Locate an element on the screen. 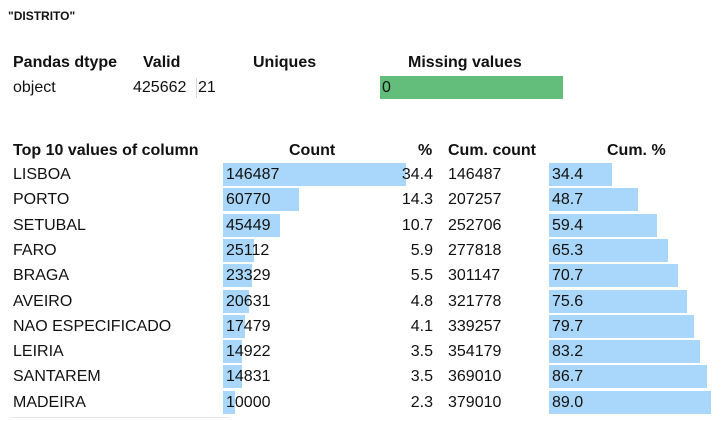 The image size is (722, 421). table-row: FARO 25112 5.9 277818 65.3 is located at coordinates (361, 250).